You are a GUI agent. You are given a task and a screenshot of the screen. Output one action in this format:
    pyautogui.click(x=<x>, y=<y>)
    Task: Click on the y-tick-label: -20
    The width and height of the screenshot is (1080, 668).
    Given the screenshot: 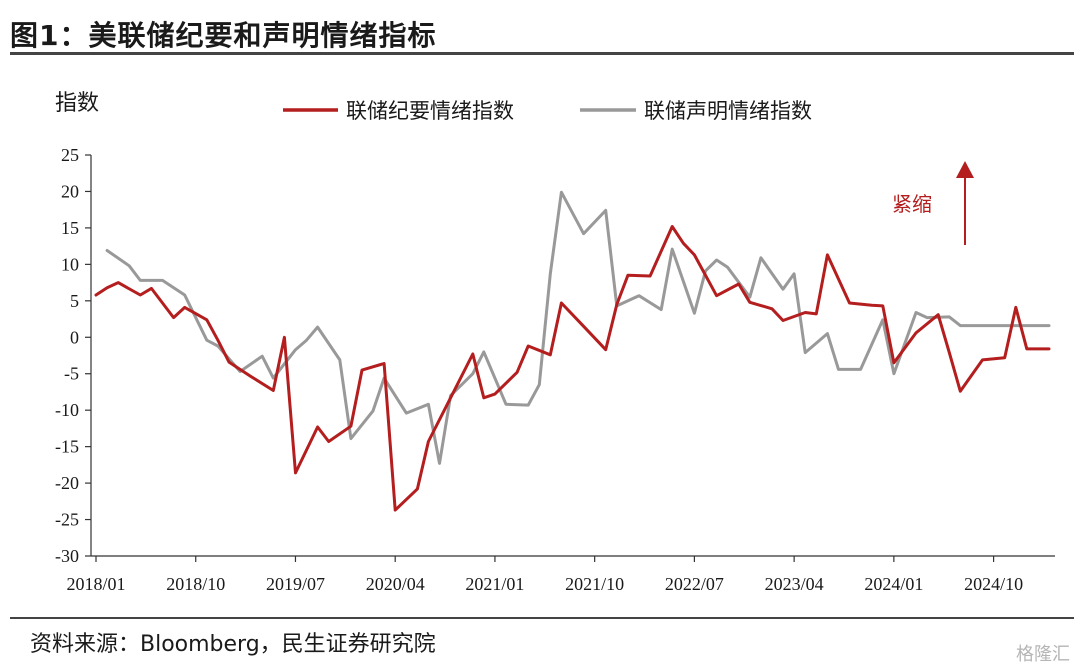 What is the action you would take?
    pyautogui.click(x=67, y=483)
    